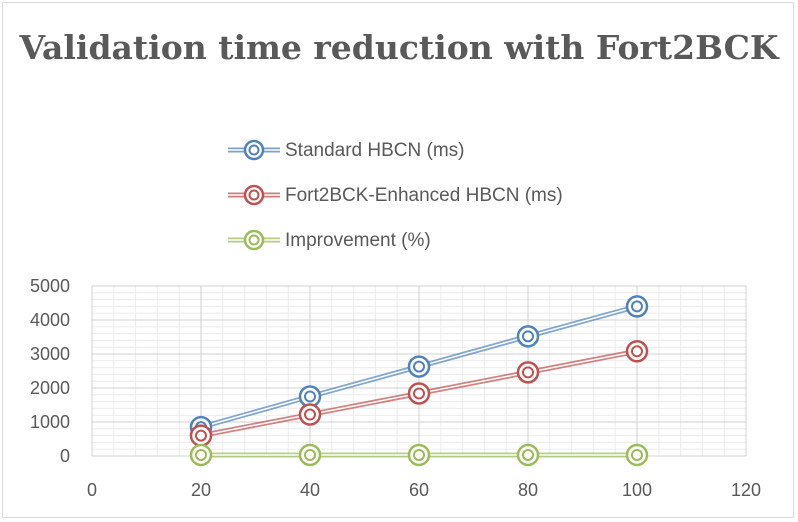 The image size is (798, 522). I want to click on y-tick-label: 2000, so click(50, 388).